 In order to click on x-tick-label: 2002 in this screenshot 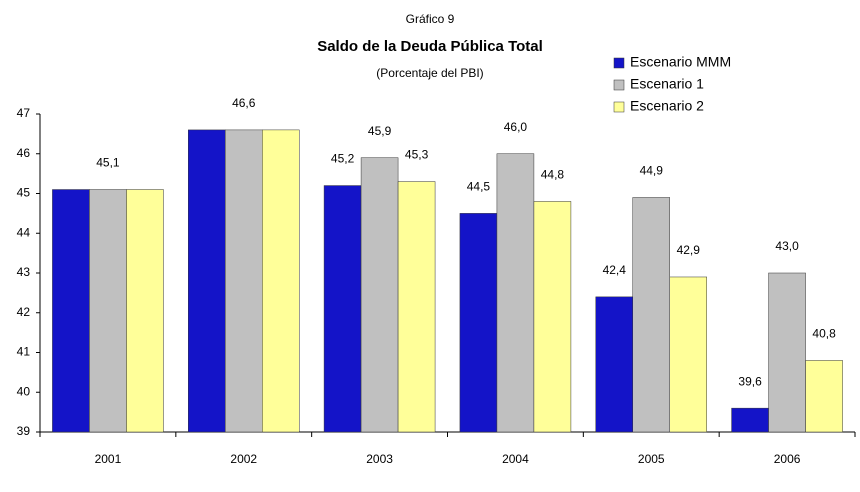, I will do `click(243, 459)`.